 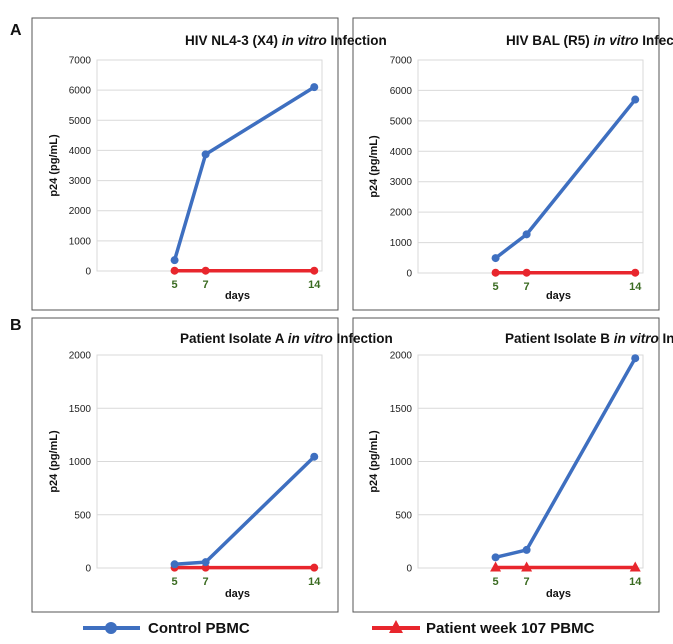 I want to click on panel-label-b: B, so click(x=16, y=325).